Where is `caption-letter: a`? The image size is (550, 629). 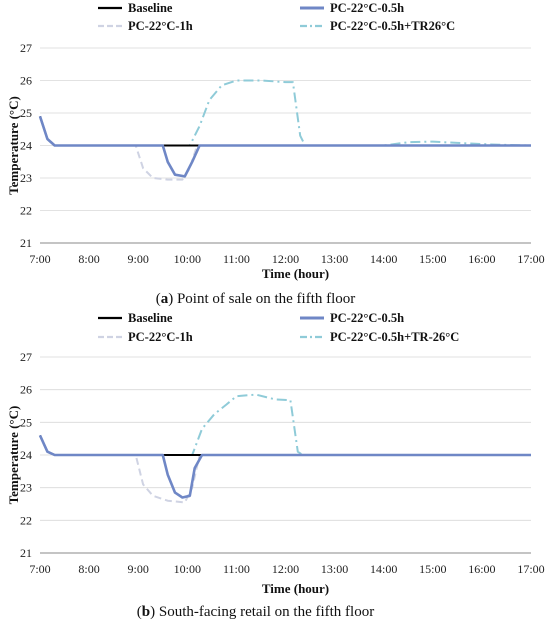
caption-letter: a is located at coordinates (165, 299).